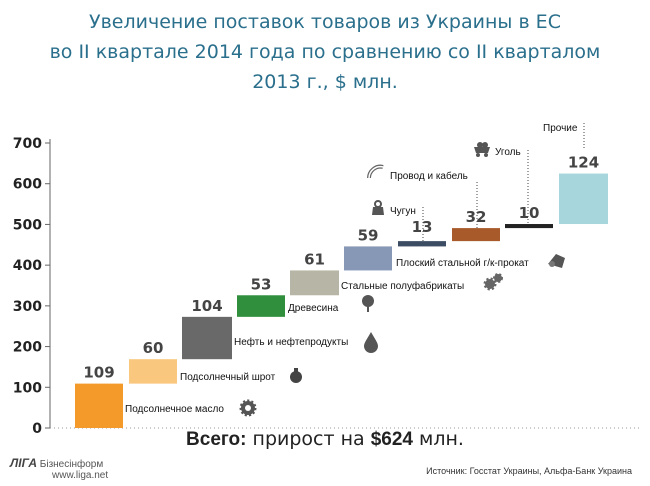 The height and width of the screenshot is (486, 650). Describe the element at coordinates (207, 338) in the screenshot. I see `bar-нефть-и-нефтепродукты` at that location.